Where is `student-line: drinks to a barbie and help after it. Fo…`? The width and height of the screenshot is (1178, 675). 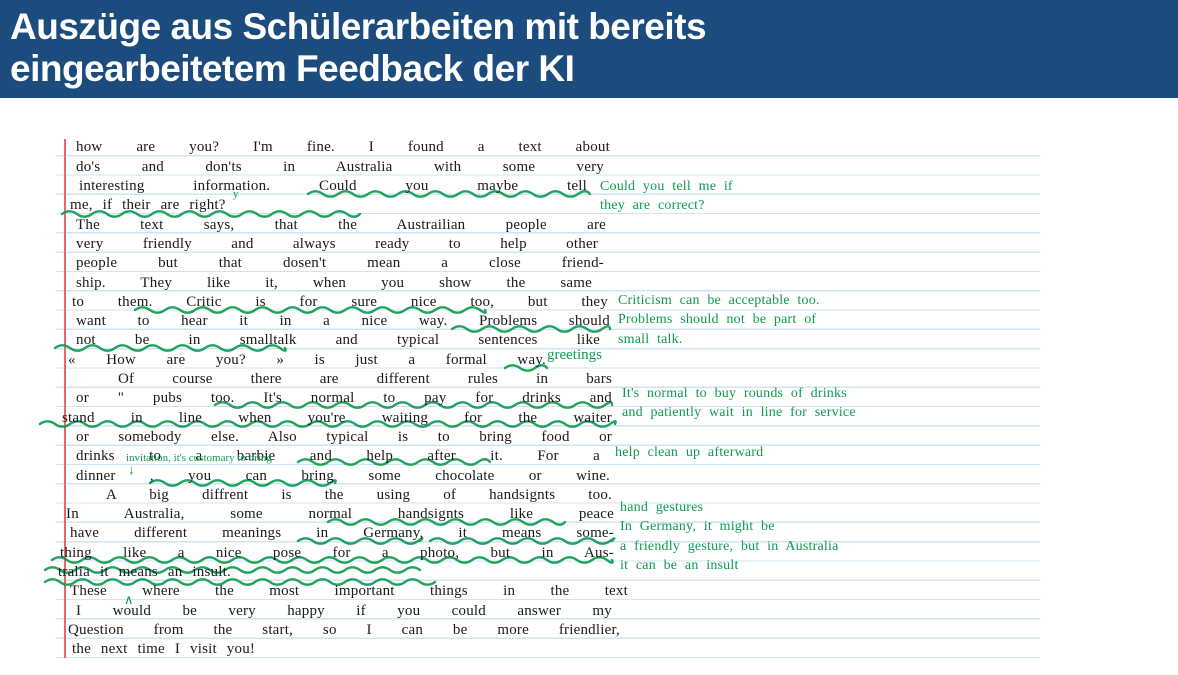
student-line: drinks to a barbie and help after it. Fo… is located at coordinates (338, 456).